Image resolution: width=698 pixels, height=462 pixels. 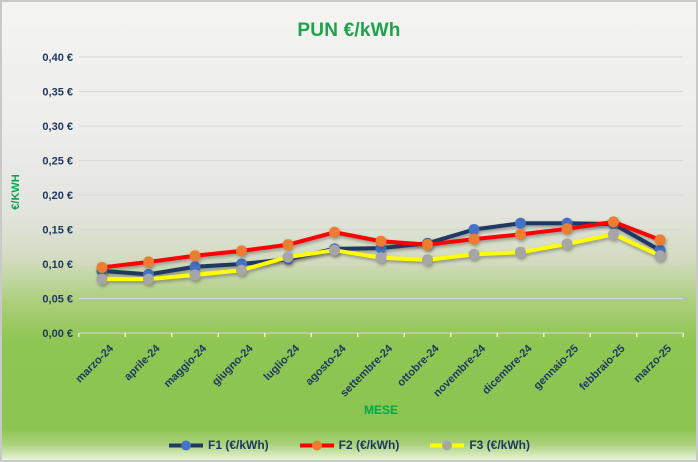 I want to click on chart-legend: F1 (€/kWh) F2 (€/kWh) F3 (€/kWh), so click(x=349, y=445).